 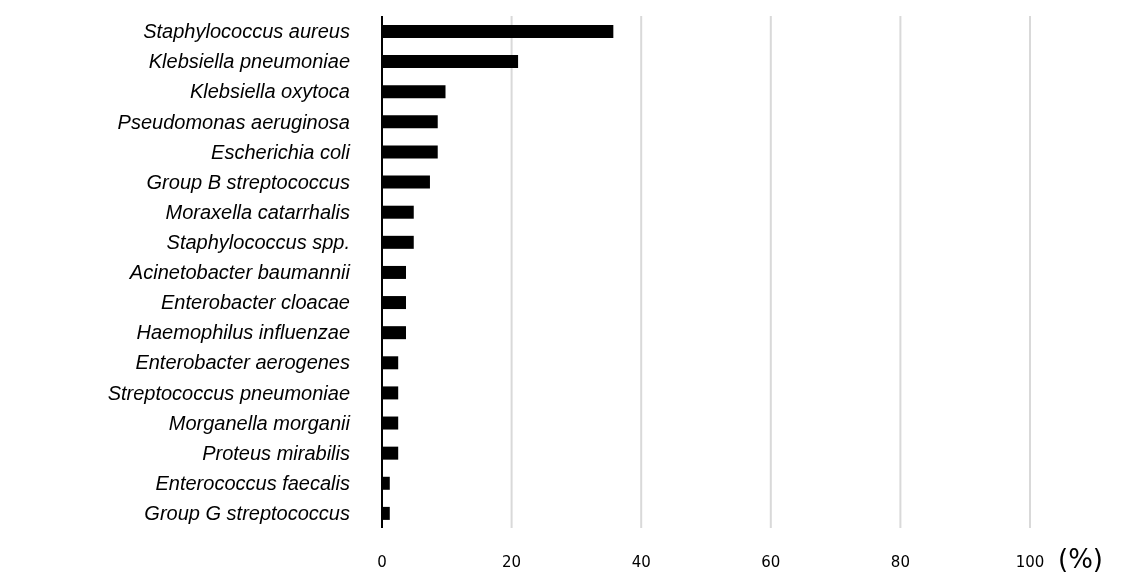 I want to click on y-tick-label: Haemophilus influenzae, so click(x=243, y=332).